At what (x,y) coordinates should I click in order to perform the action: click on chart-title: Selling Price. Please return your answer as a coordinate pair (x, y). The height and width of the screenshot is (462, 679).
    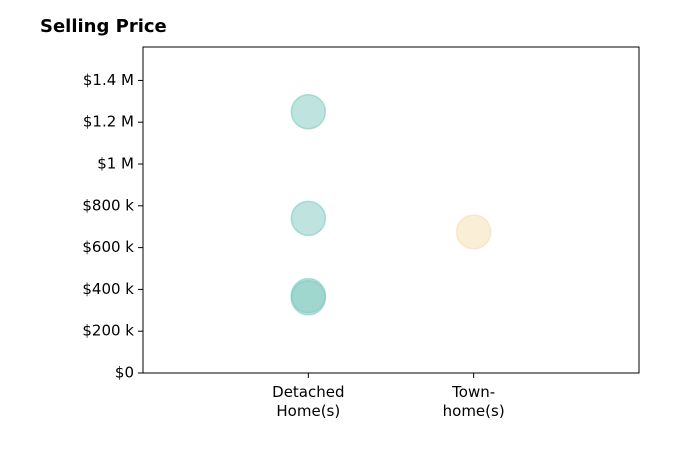
    Looking at the image, I should click on (103, 26).